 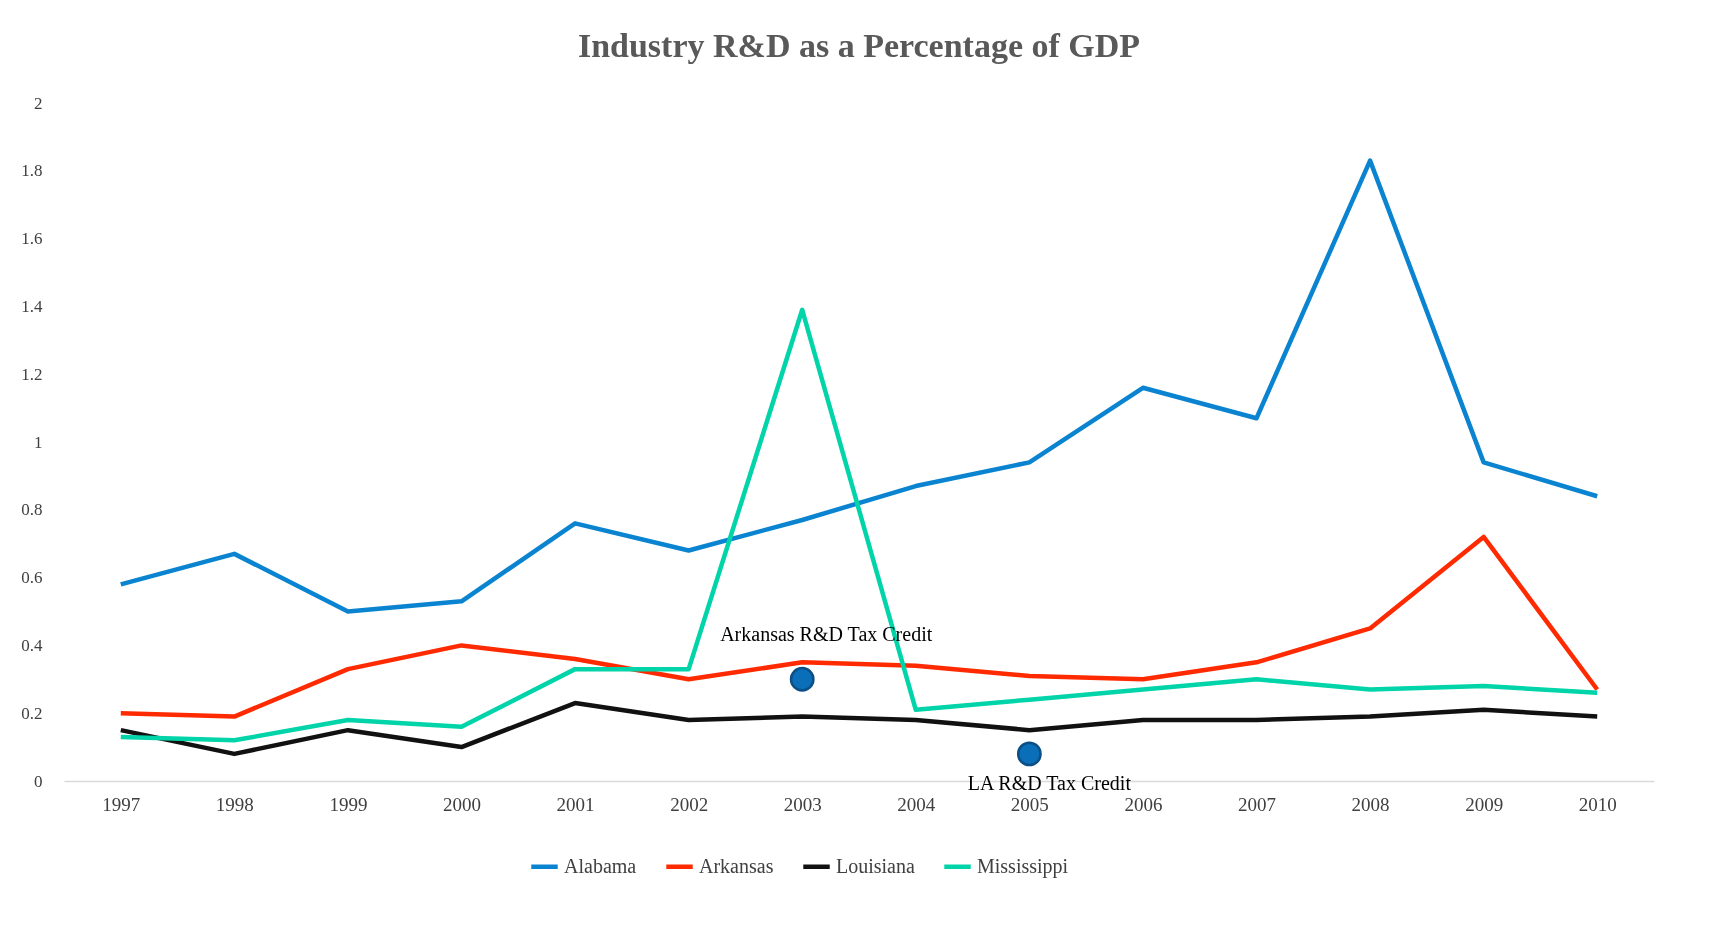 I want to click on y-tick-label: 1.8, so click(x=32, y=171).